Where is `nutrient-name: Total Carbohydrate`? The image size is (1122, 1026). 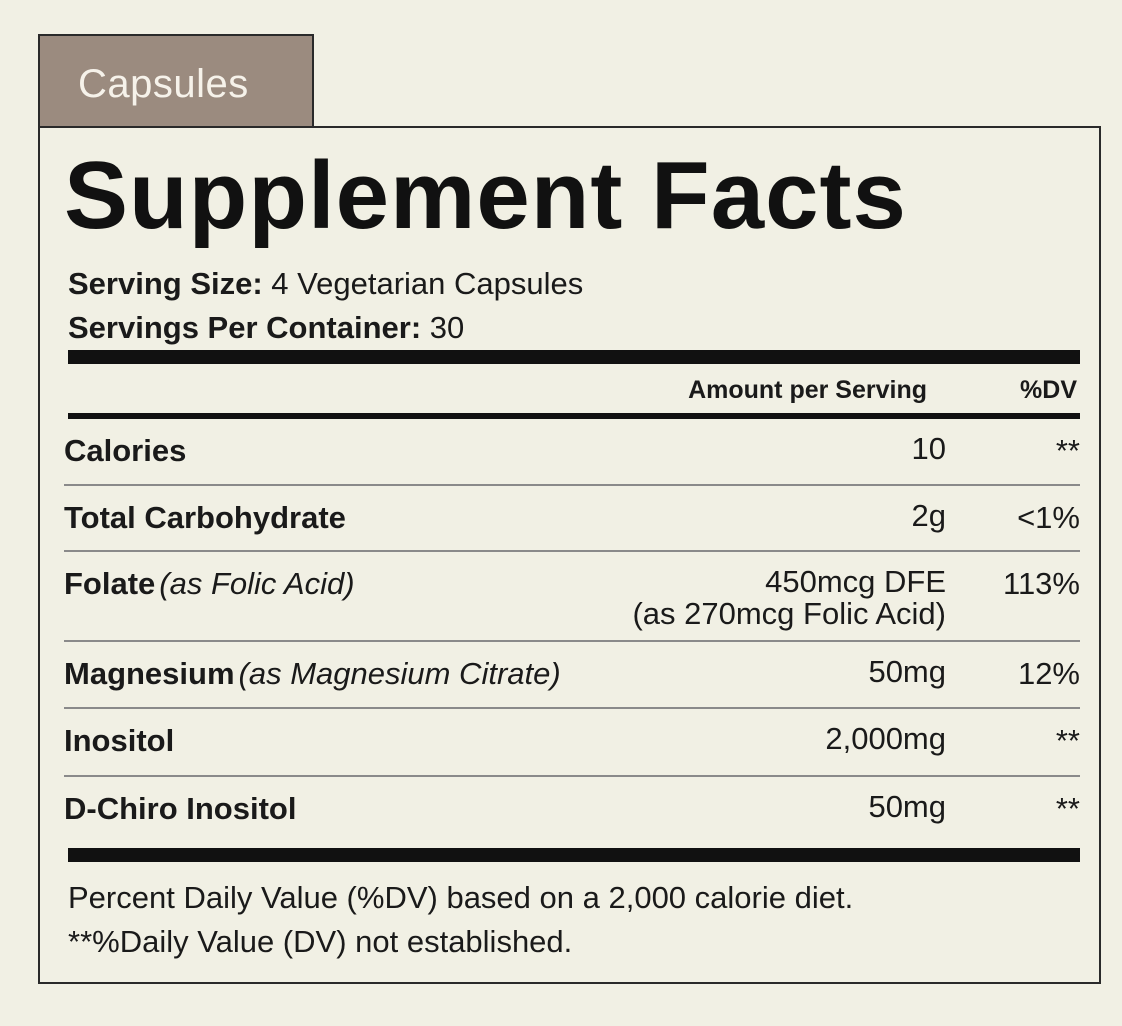
nutrient-name: Total Carbohydrate is located at coordinates (205, 518).